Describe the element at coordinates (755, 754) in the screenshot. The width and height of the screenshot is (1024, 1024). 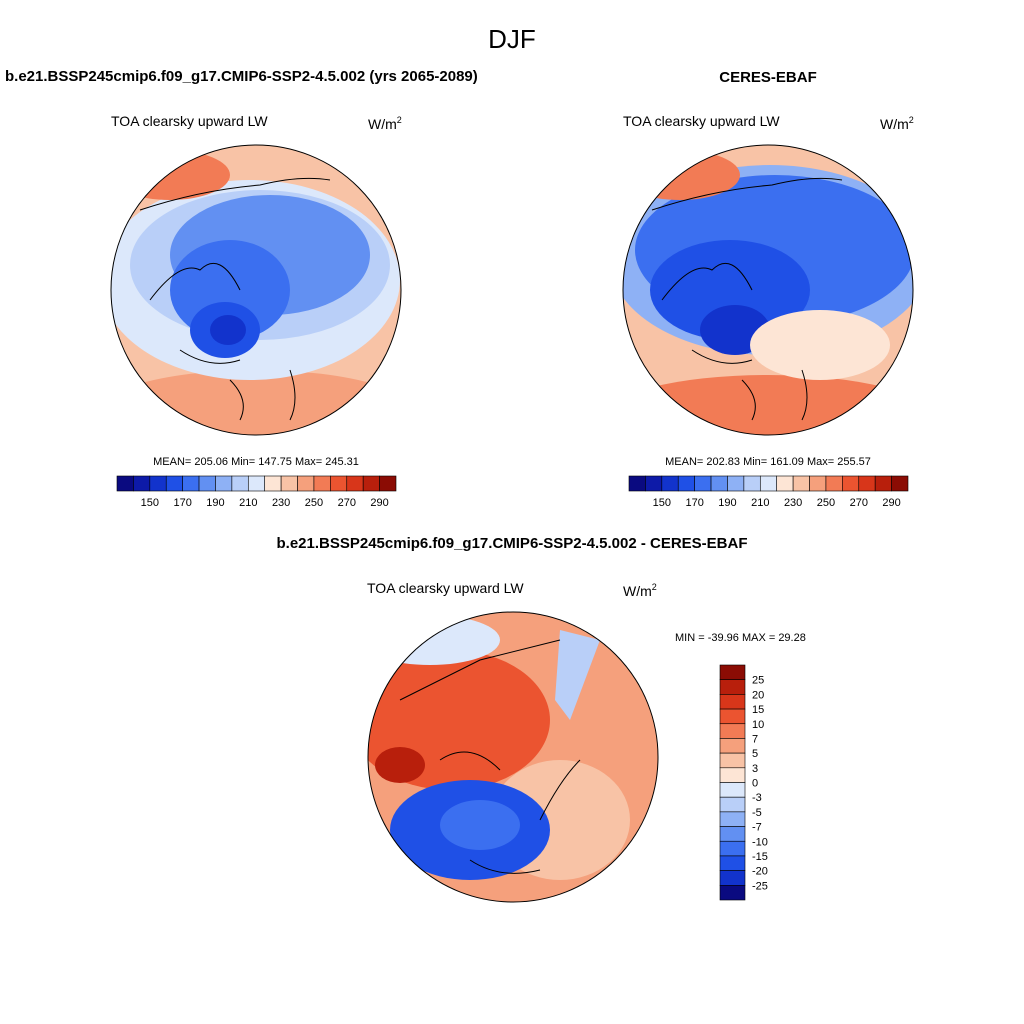
I see `colorbar-label: 5` at that location.